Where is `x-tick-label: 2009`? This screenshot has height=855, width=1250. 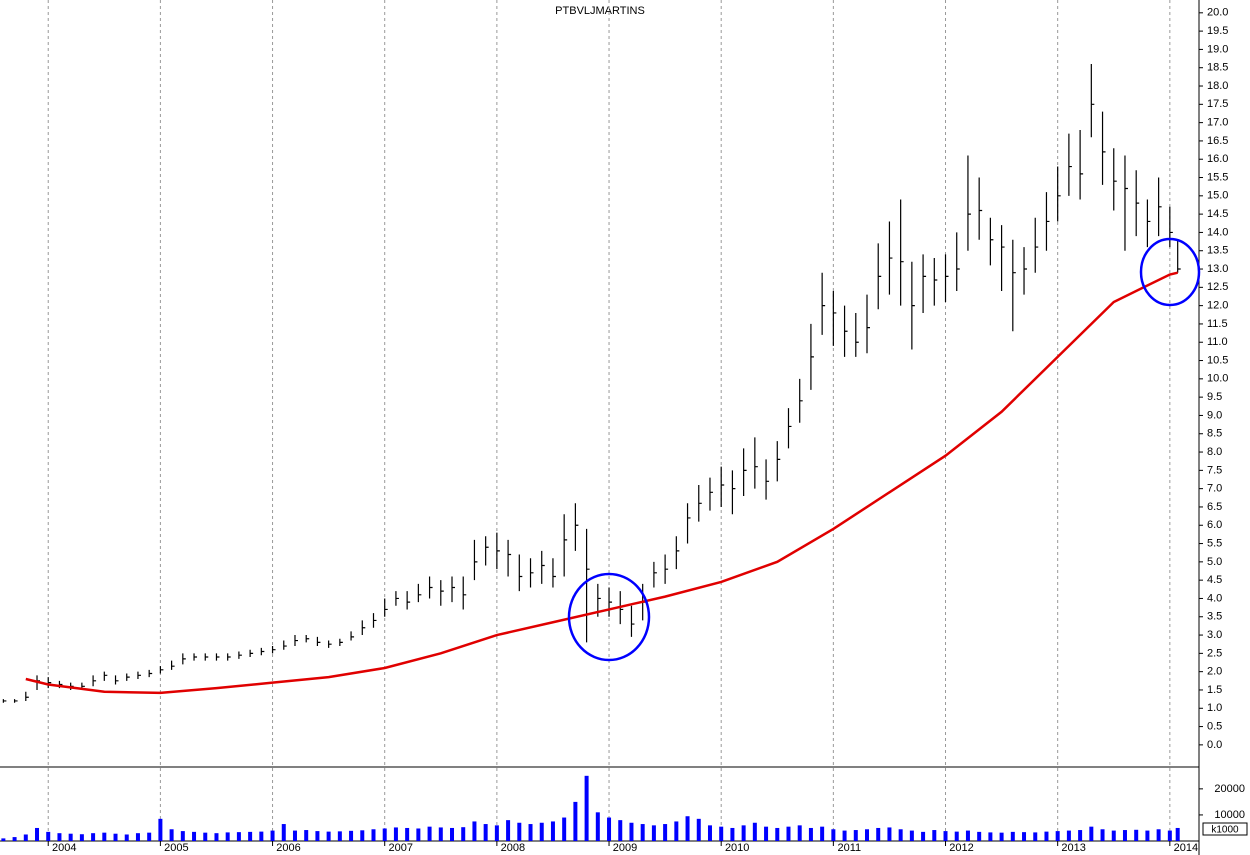
x-tick-label: 2009 is located at coordinates (625, 848).